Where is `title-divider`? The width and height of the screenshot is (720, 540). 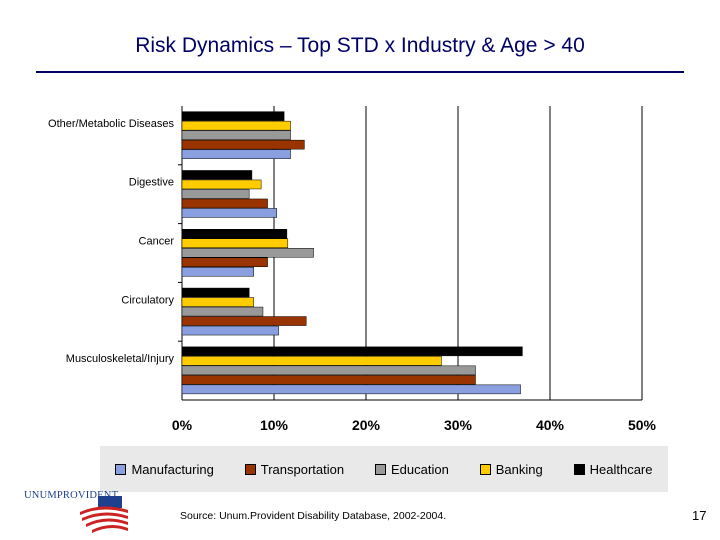
title-divider is located at coordinates (360, 72).